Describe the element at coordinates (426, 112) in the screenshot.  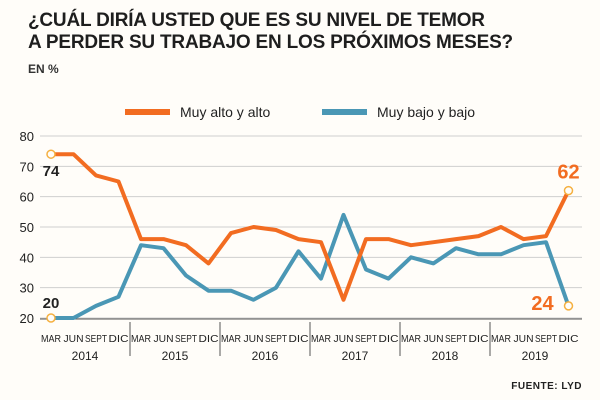
I see `legend-label-2: Muy bajo y bajo` at that location.